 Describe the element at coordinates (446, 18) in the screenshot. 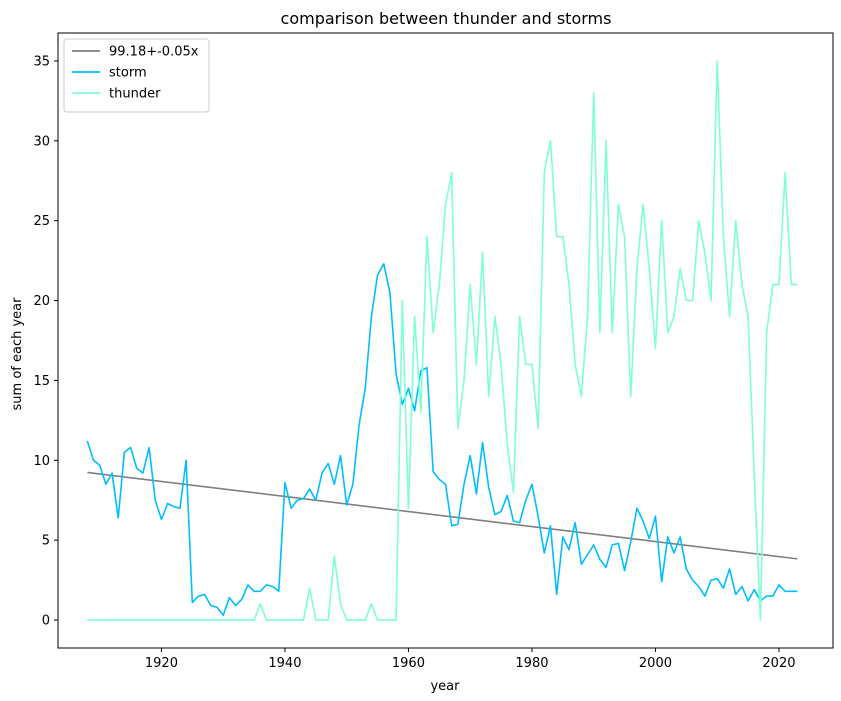

I see `chart-title: comparison between thunder and storms` at that location.